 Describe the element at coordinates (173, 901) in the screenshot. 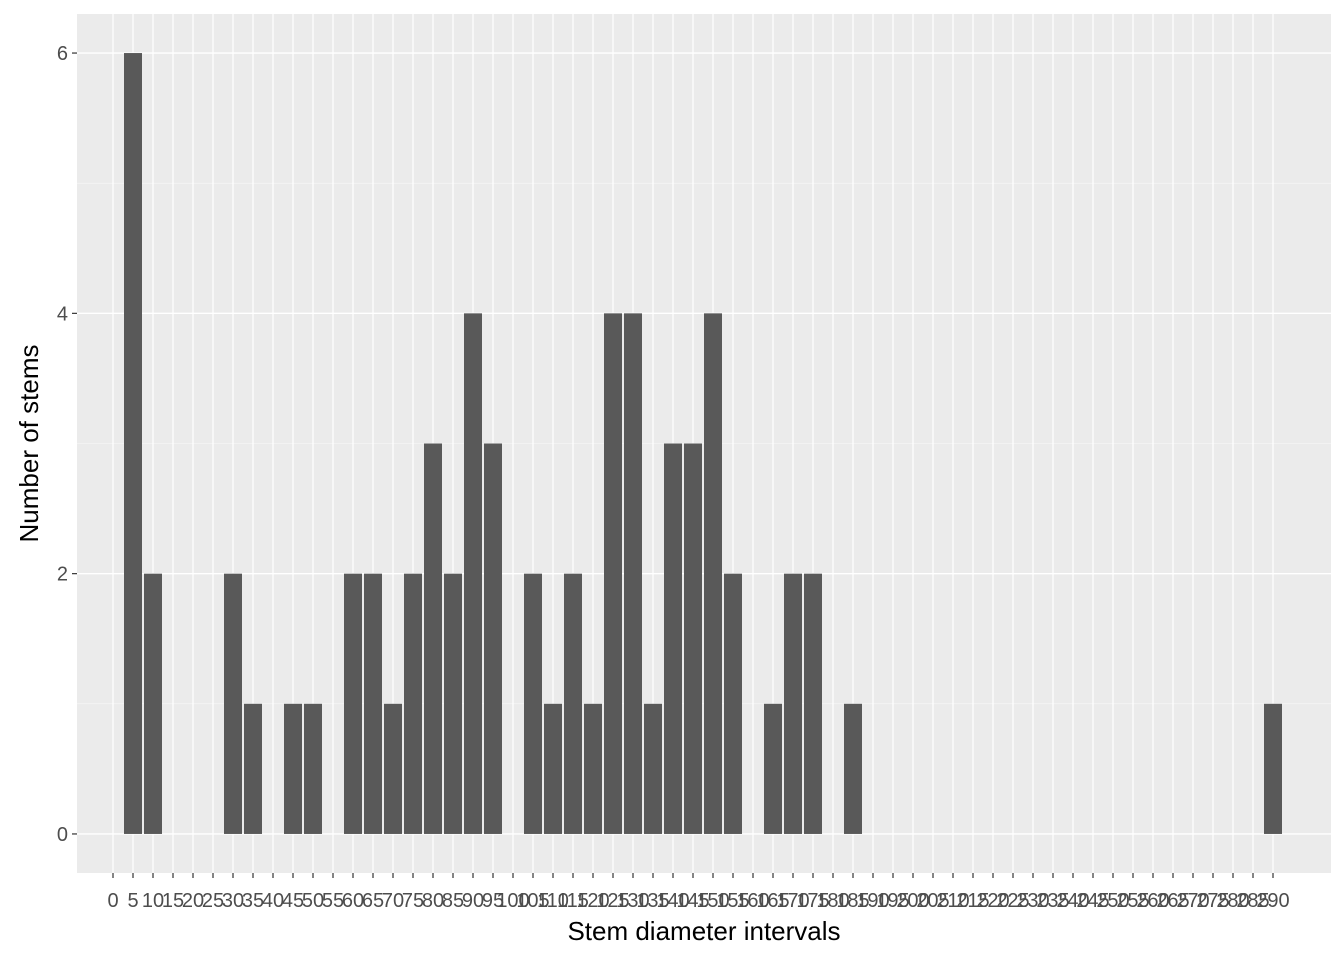

I see `x-tick-label: 15` at that location.